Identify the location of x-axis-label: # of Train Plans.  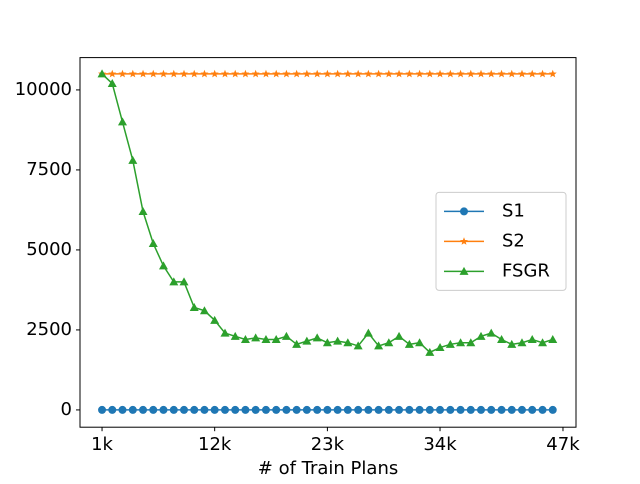
(328, 468).